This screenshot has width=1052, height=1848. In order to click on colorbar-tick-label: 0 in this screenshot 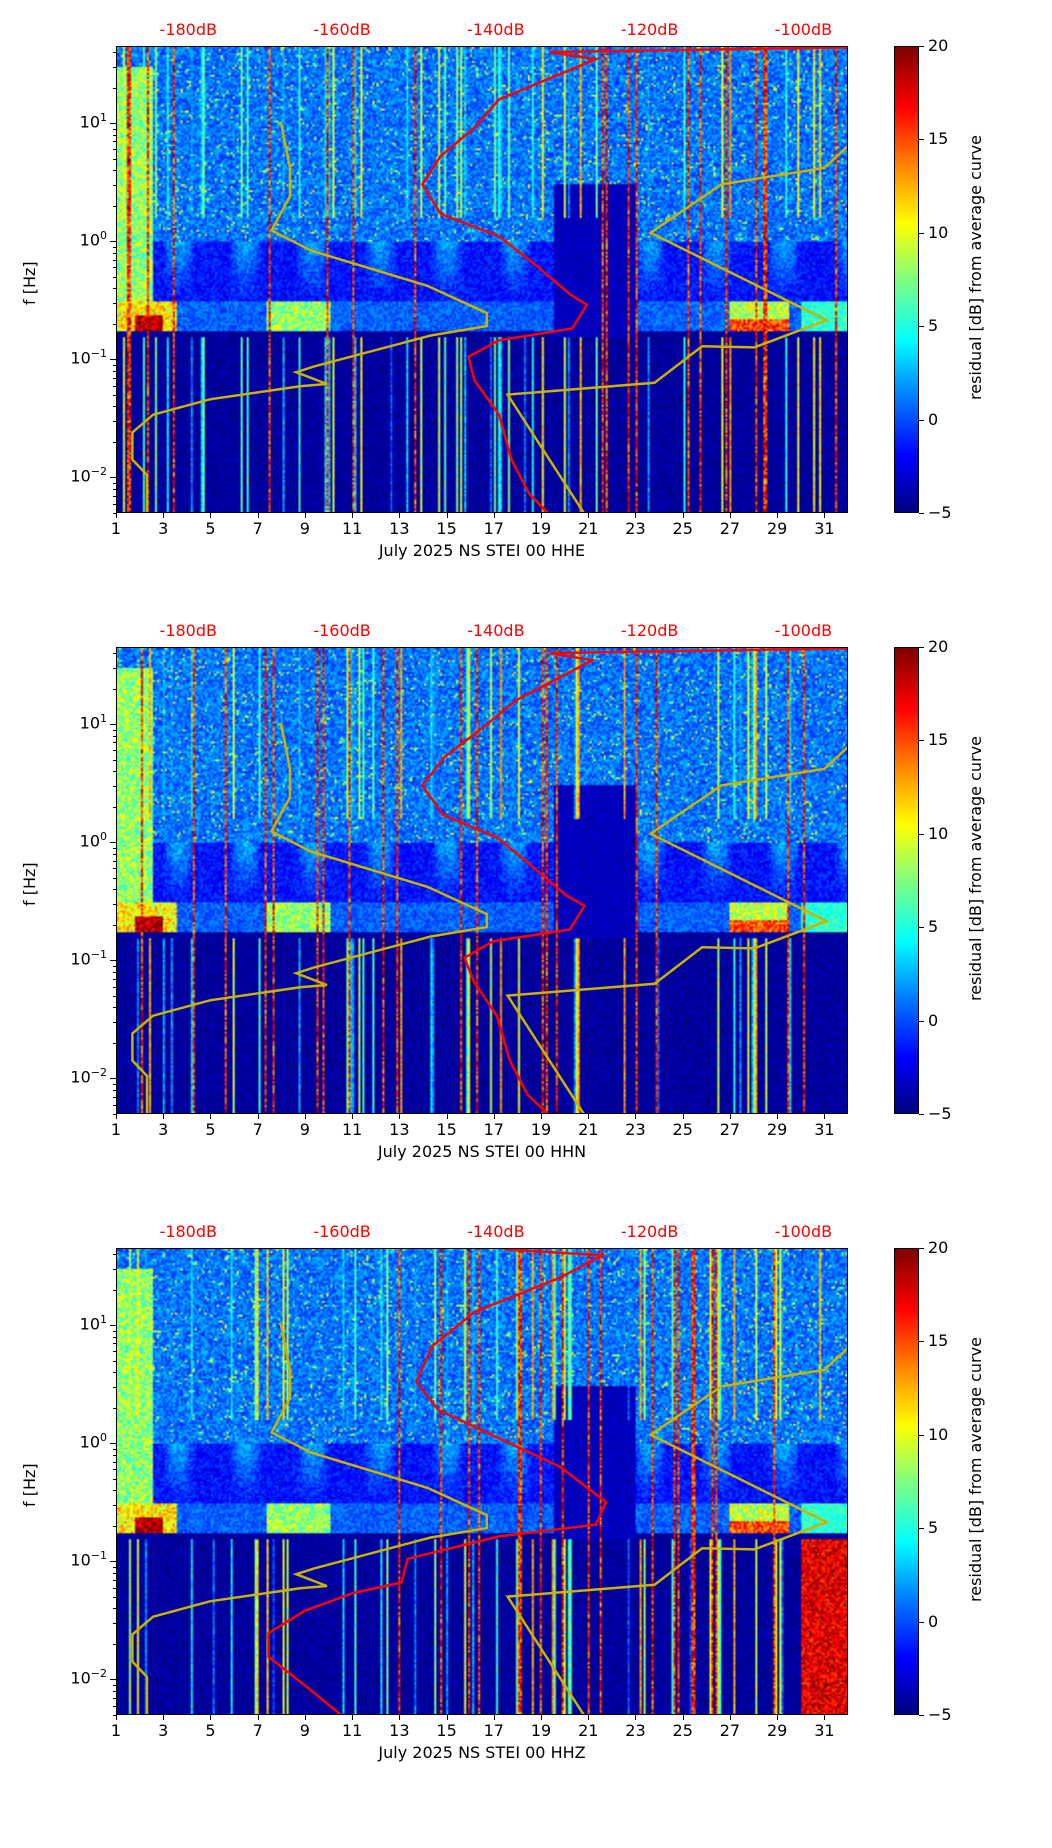, I will do `click(933, 1621)`.